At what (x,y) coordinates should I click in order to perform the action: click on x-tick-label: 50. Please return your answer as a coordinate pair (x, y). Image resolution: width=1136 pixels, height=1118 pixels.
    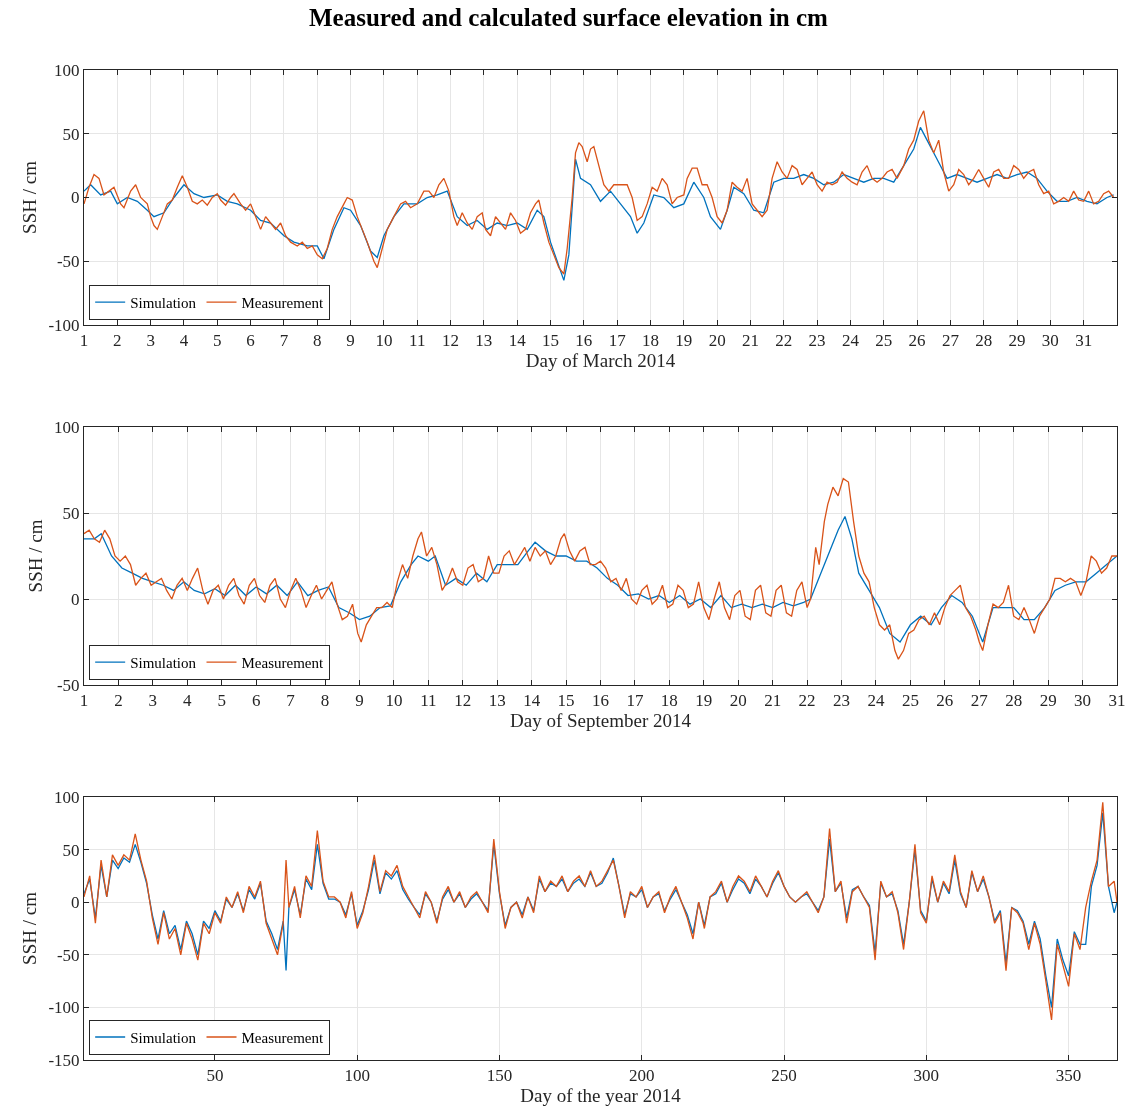
    Looking at the image, I should click on (215, 1076).